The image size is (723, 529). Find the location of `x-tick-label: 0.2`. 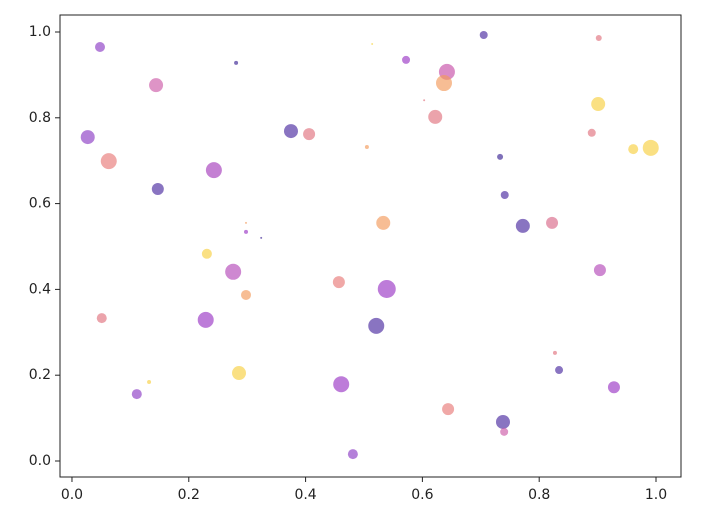

x-tick-label: 0.2 is located at coordinates (189, 495).